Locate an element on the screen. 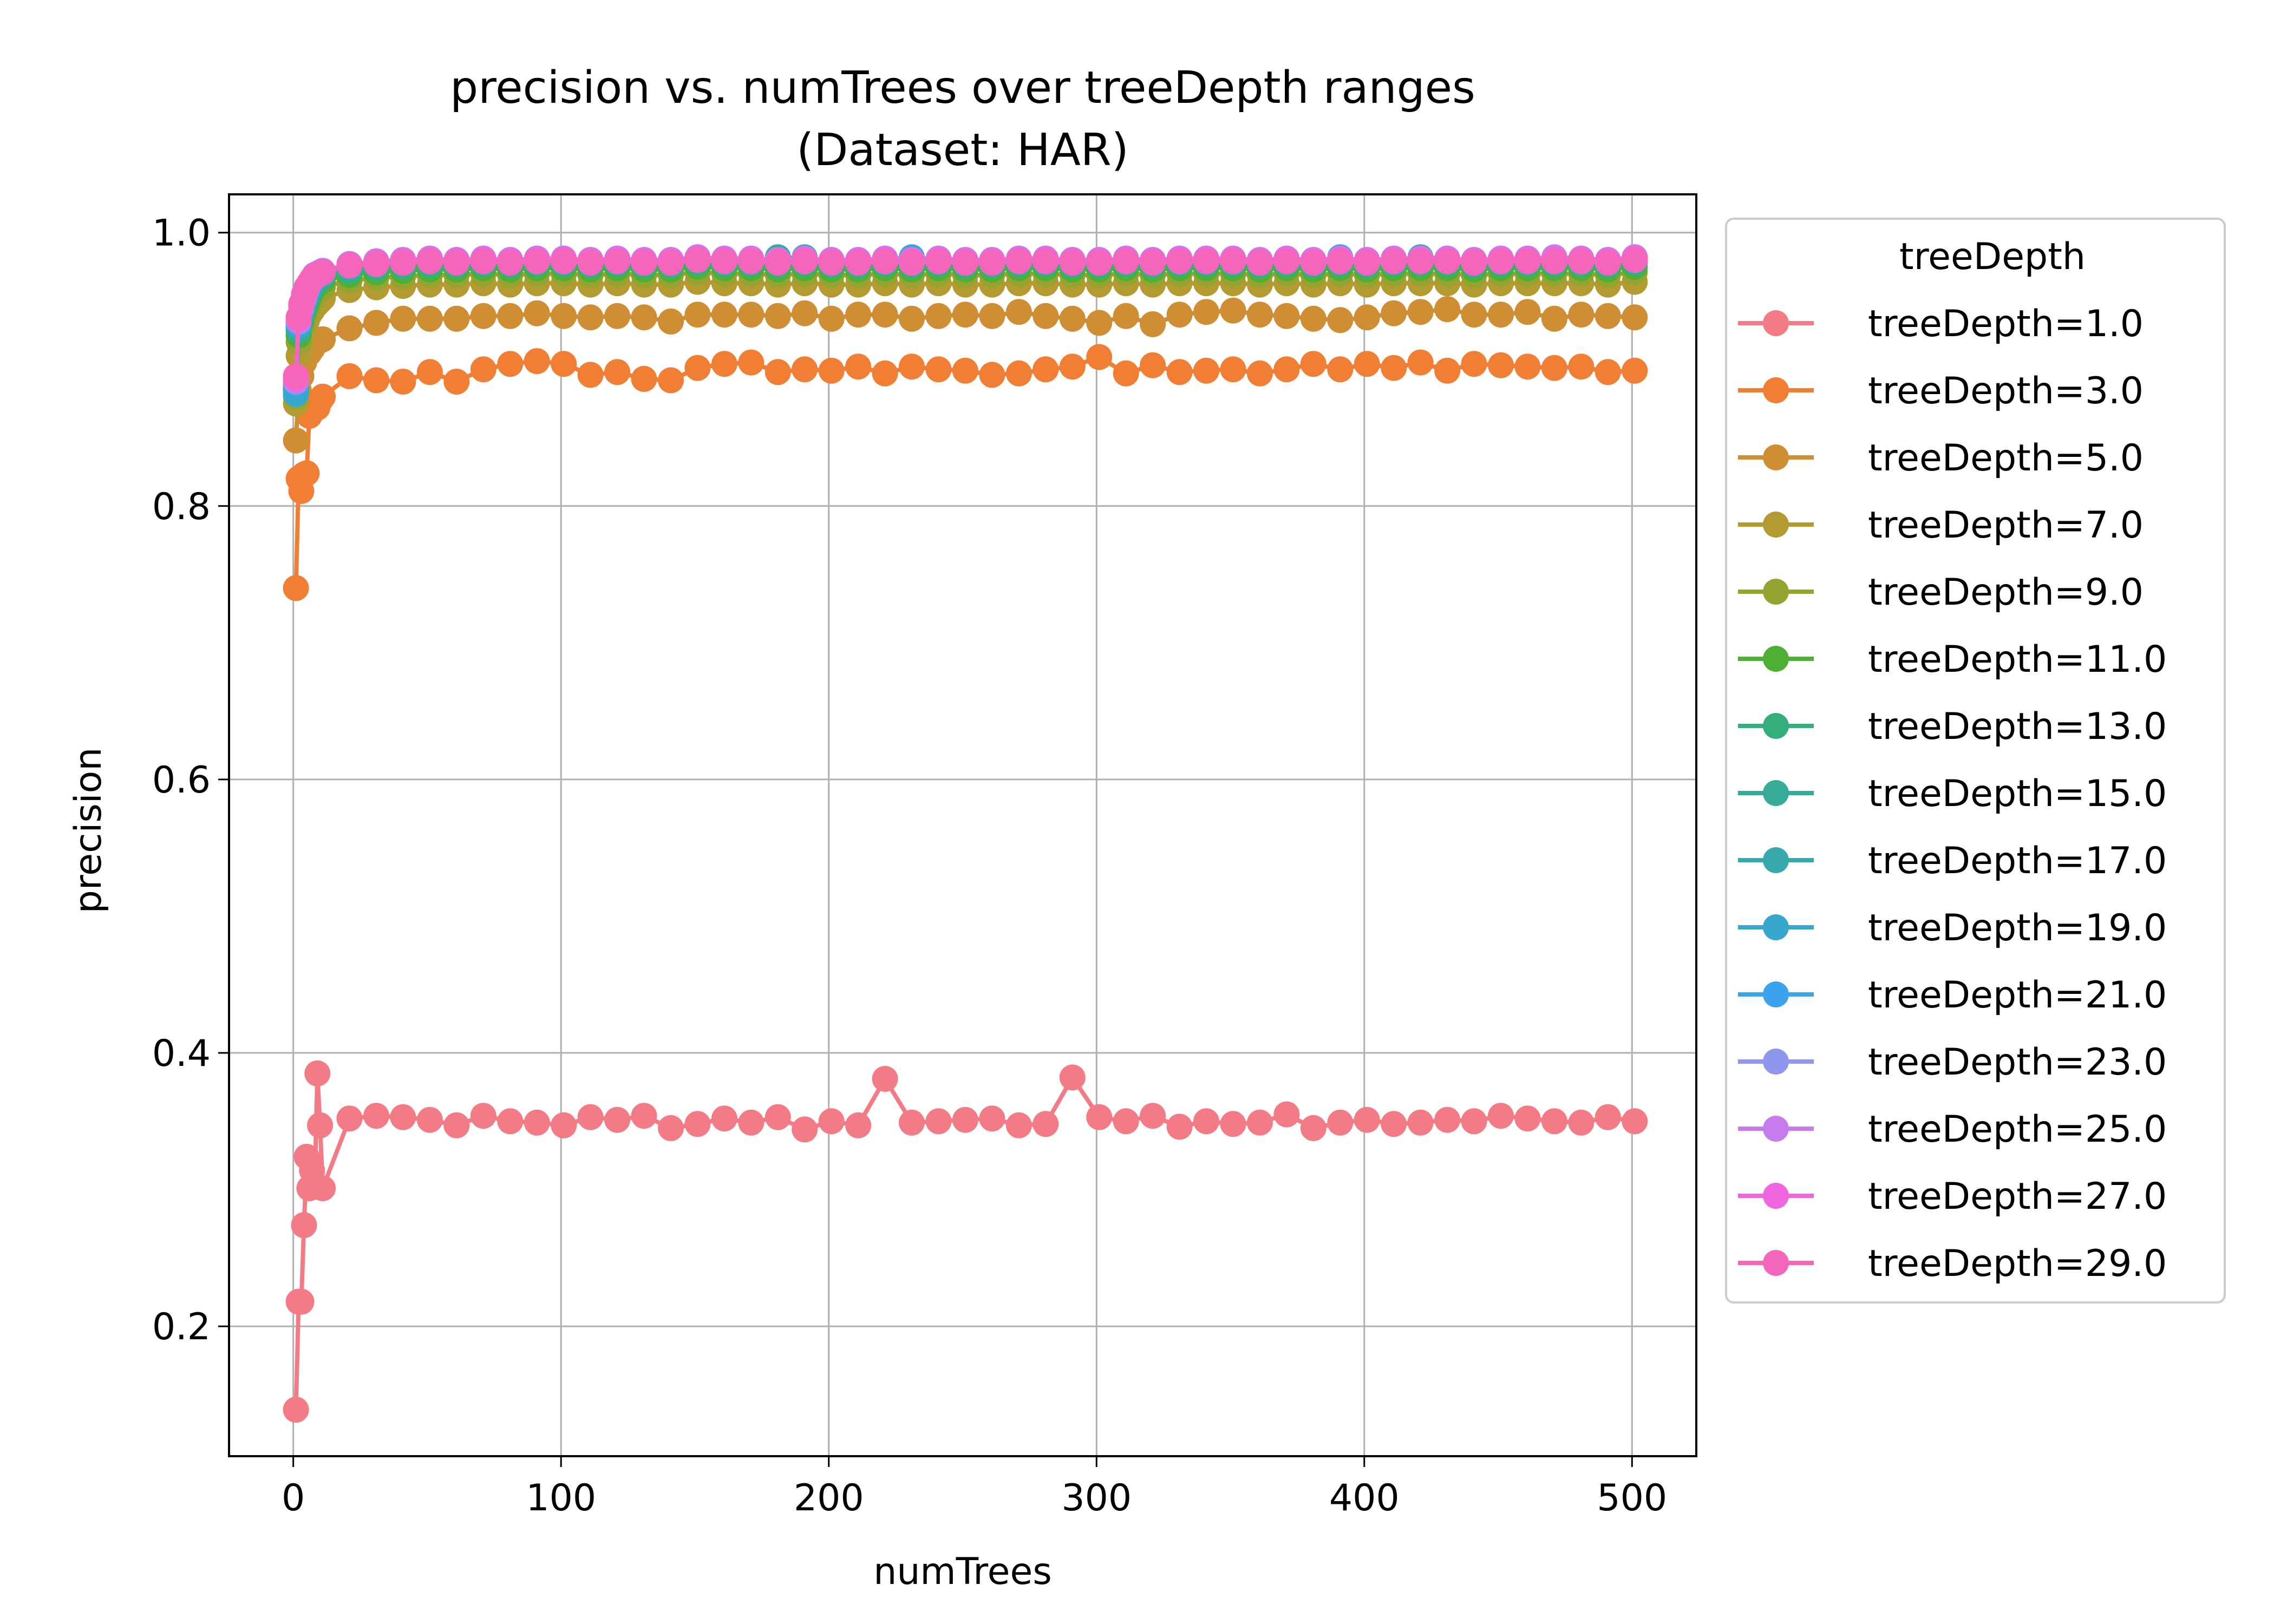 The image size is (2274, 1624). legend-item: treeDepth=9.0 is located at coordinates (1941, 592).